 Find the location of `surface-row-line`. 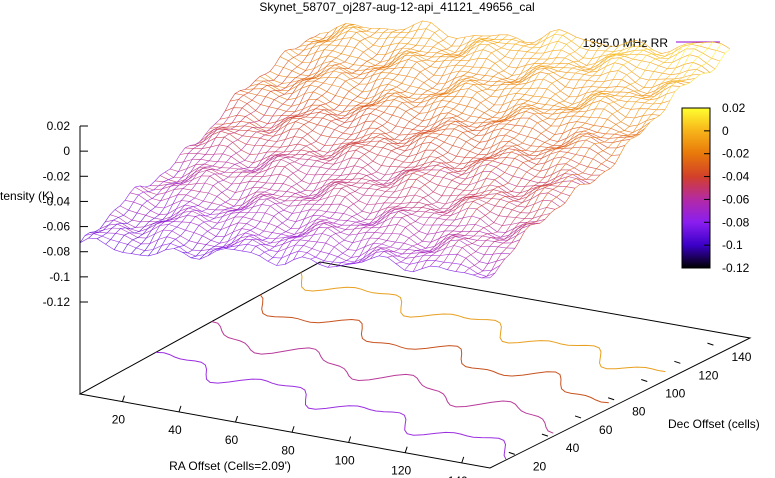

surface-row-line is located at coordinates (300, 246).